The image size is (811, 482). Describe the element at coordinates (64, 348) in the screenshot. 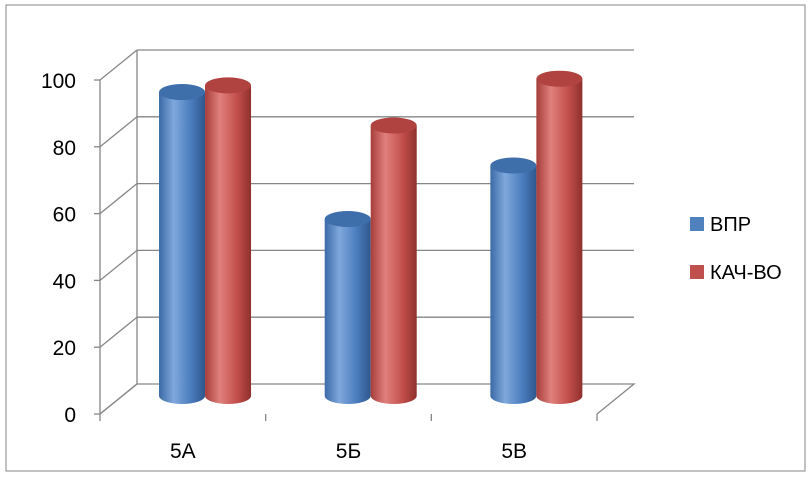

I see `y-tick-label: 20` at that location.